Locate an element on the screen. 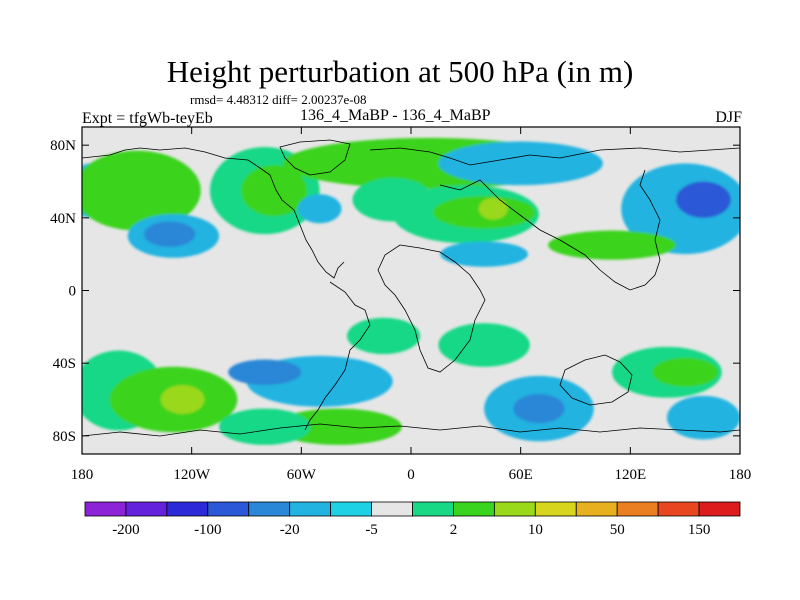 Image resolution: width=800 pixels, height=600 pixels. coastline-south-america is located at coordinates (337, 356).